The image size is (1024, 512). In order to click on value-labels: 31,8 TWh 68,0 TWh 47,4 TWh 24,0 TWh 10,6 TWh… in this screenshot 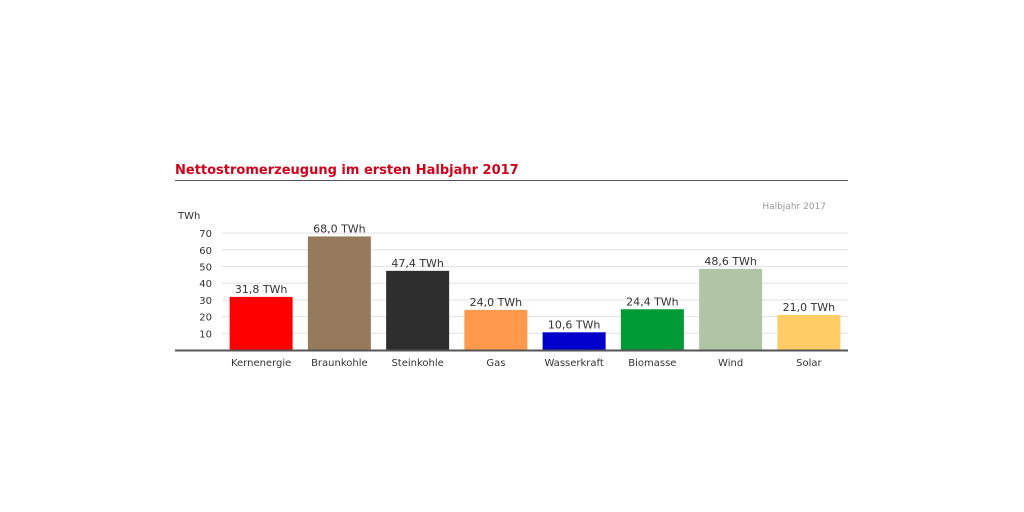, I will do `click(535, 276)`.